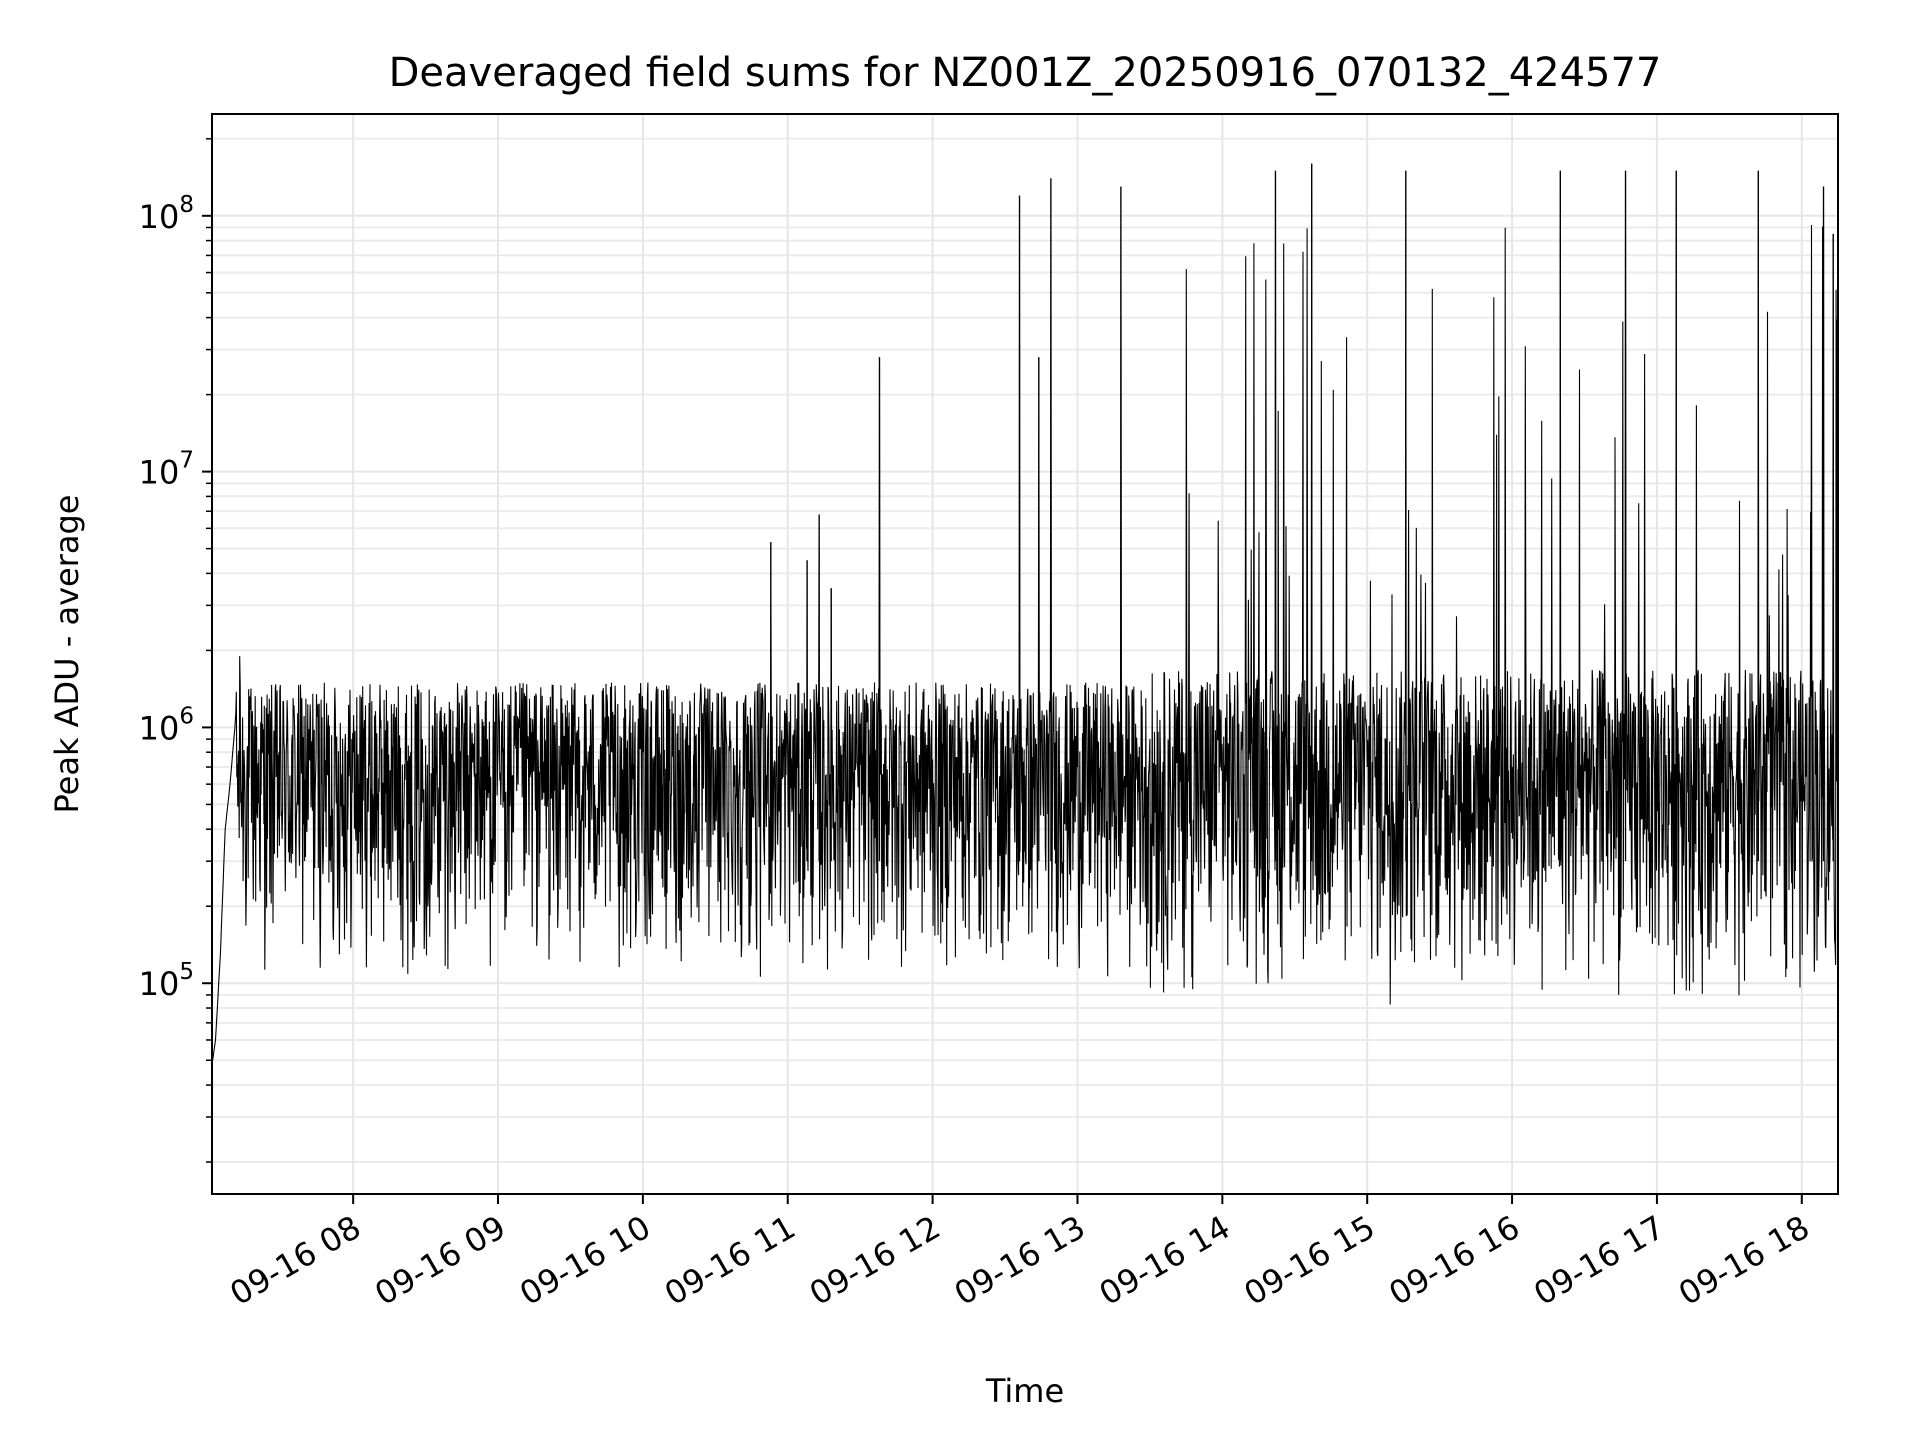 Image resolution: width=1920 pixels, height=1440 pixels. What do you see at coordinates (1024, 1391) in the screenshot?
I see `x-axis-label: Time` at bounding box center [1024, 1391].